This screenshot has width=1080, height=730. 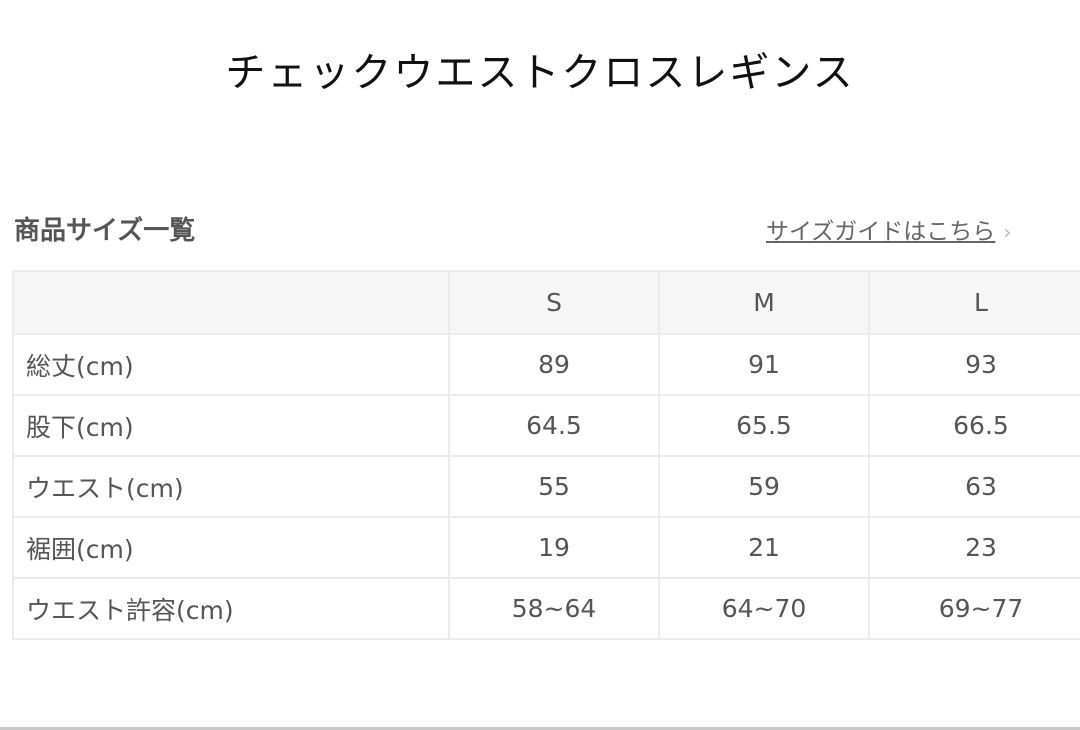 I want to click on table-header-row: S M L, so click(x=546, y=302).